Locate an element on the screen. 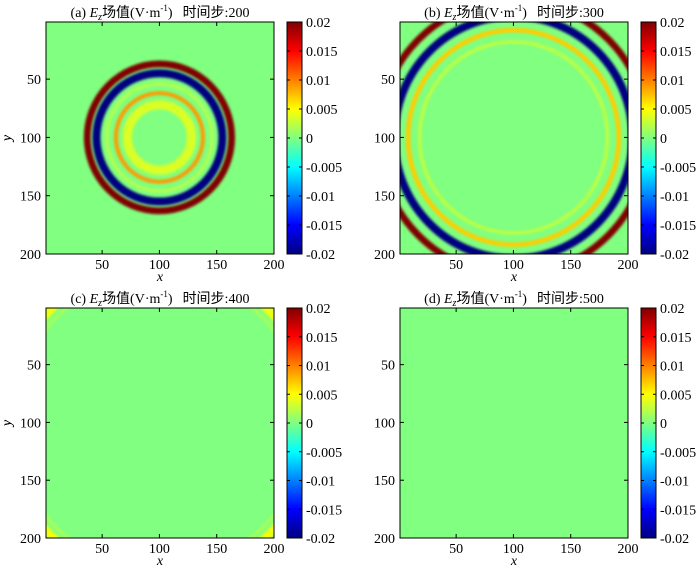  panel-title: (c) Ez场值(V·m-1) 时间步:400 is located at coordinates (160, 299).